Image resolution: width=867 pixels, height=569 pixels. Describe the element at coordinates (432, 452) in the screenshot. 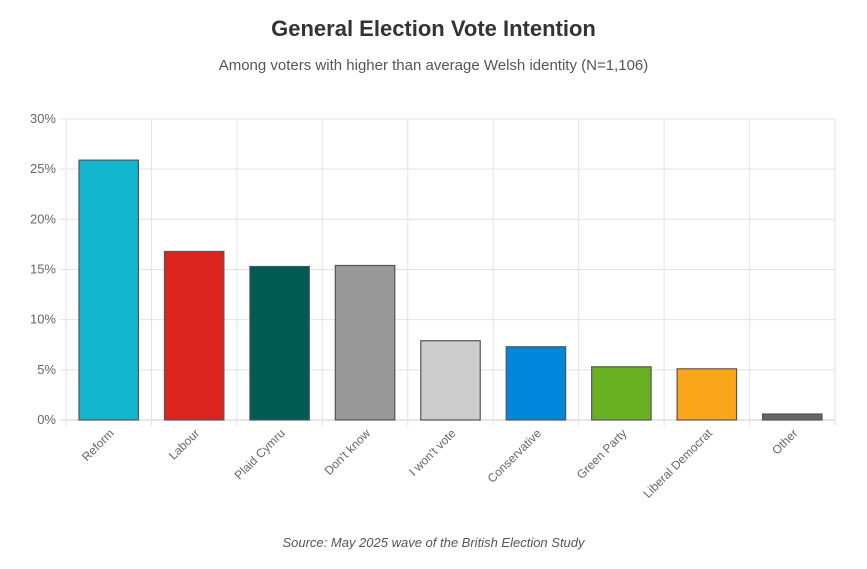

I see `x-tick-label: I won't vote` at that location.